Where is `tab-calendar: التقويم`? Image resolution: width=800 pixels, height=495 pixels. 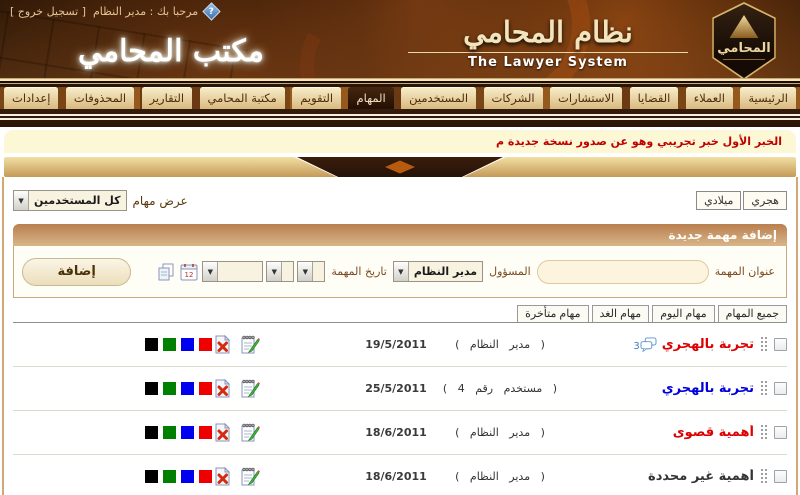 tab-calendar: التقويم is located at coordinates (317, 98).